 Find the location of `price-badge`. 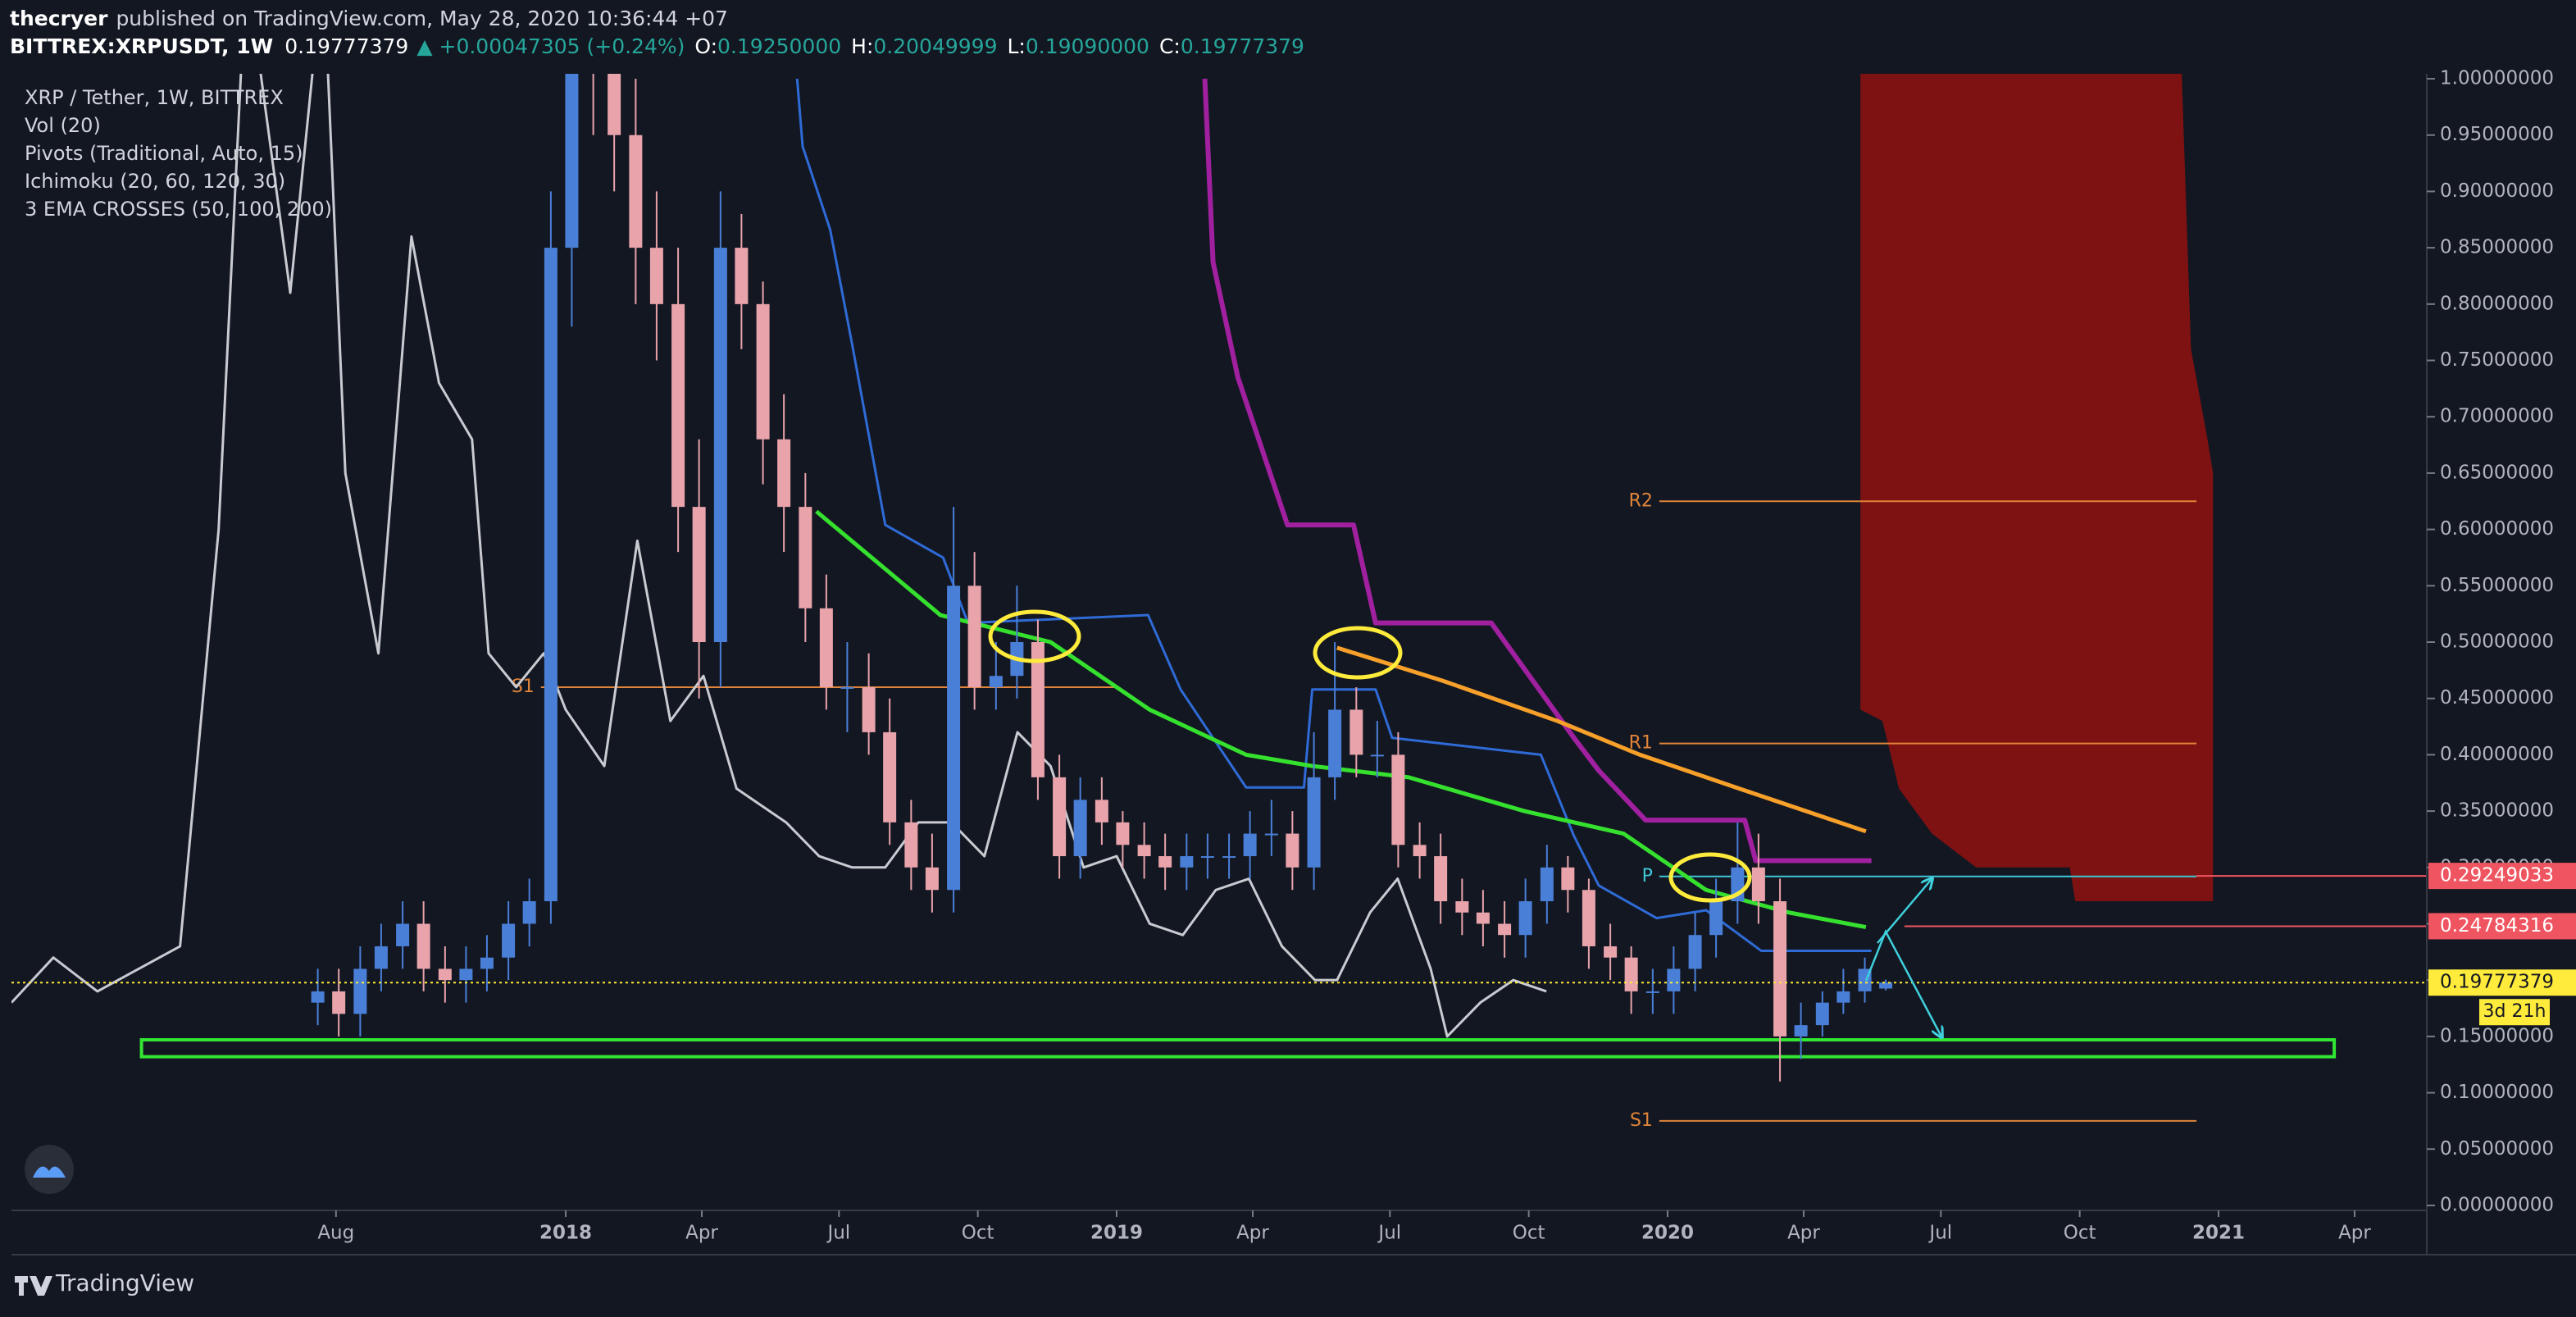

price-badge is located at coordinates (2502, 926).